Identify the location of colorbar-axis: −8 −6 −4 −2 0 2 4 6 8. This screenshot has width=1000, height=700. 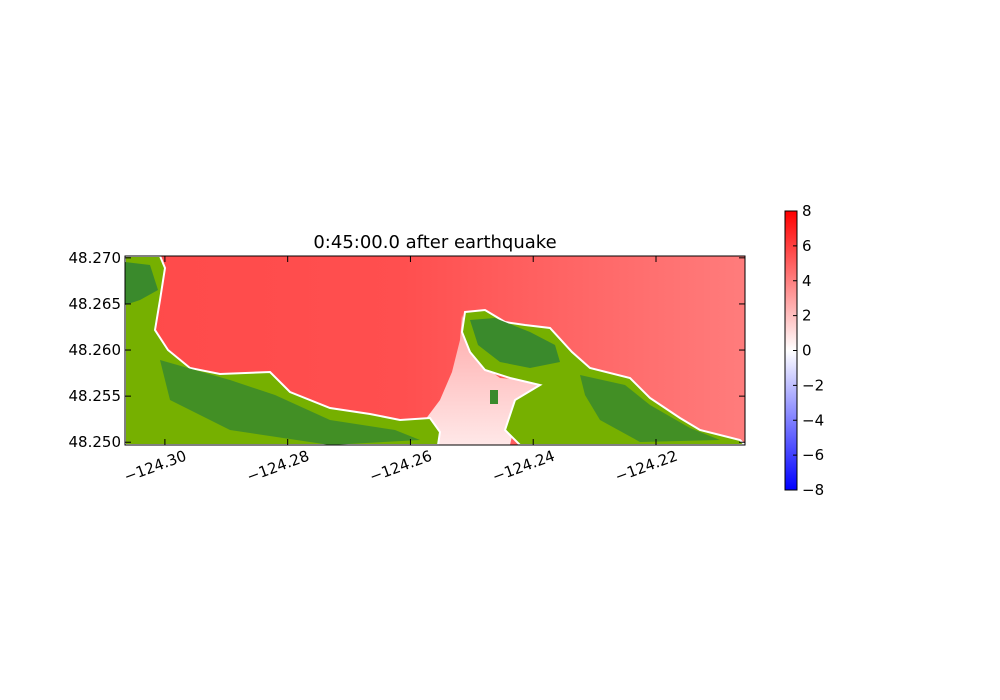
(808, 350).